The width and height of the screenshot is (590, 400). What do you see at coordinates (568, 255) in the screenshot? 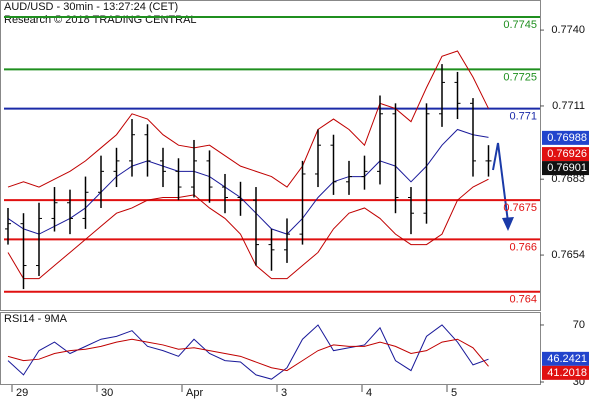
I see `y-tick-label: 0.7654` at bounding box center [568, 255].